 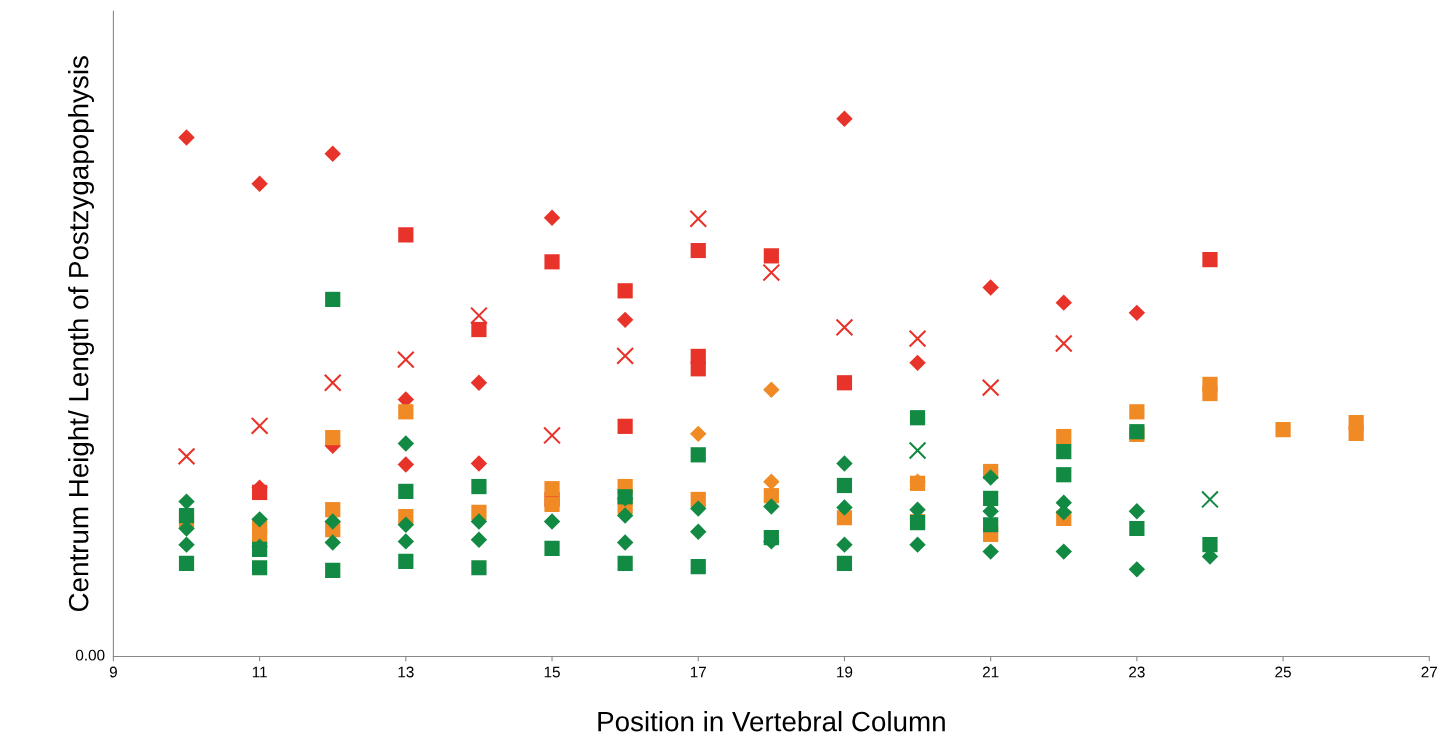 What do you see at coordinates (1283, 672) in the screenshot?
I see `x-tick-label: 25` at bounding box center [1283, 672].